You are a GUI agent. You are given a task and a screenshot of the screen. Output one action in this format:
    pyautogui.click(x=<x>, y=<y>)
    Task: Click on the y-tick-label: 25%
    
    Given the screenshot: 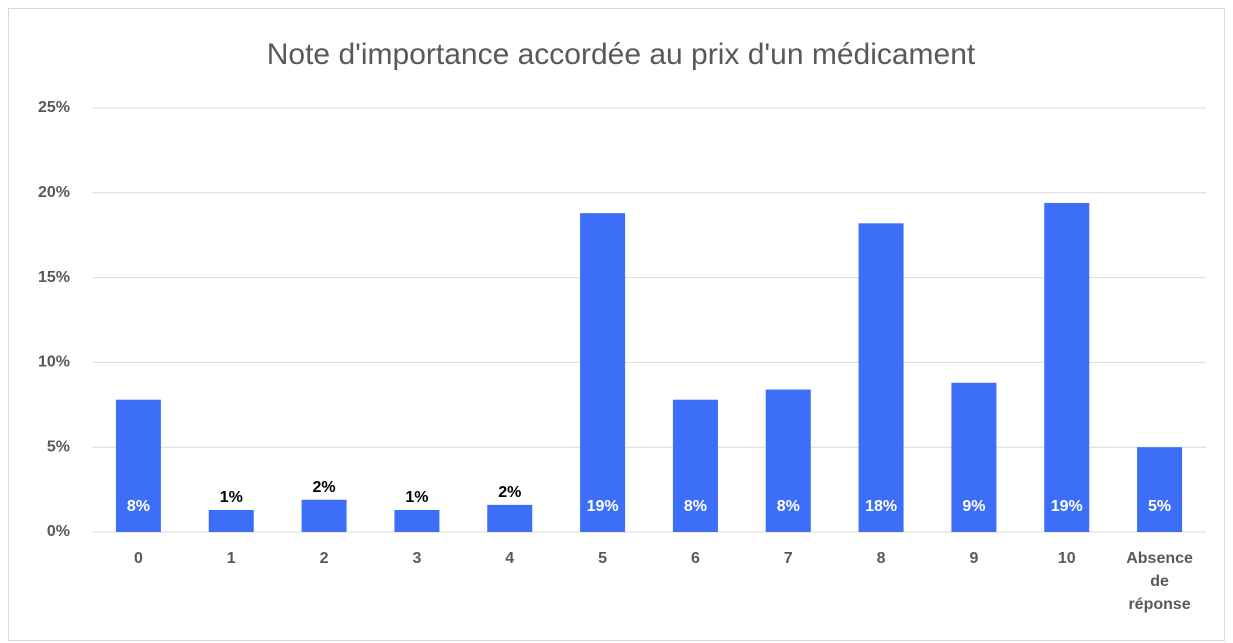 What is the action you would take?
    pyautogui.click(x=54, y=107)
    